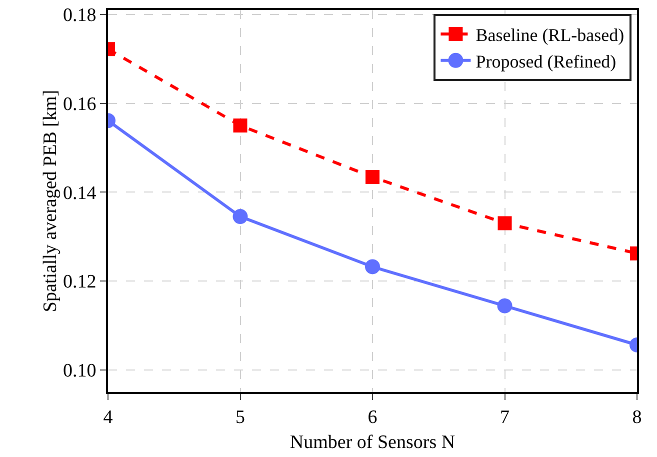 This screenshot has width=657, height=457. What do you see at coordinates (50, 201) in the screenshot?
I see `y-axis-title: Spatially averaged PEB [km]` at bounding box center [50, 201].